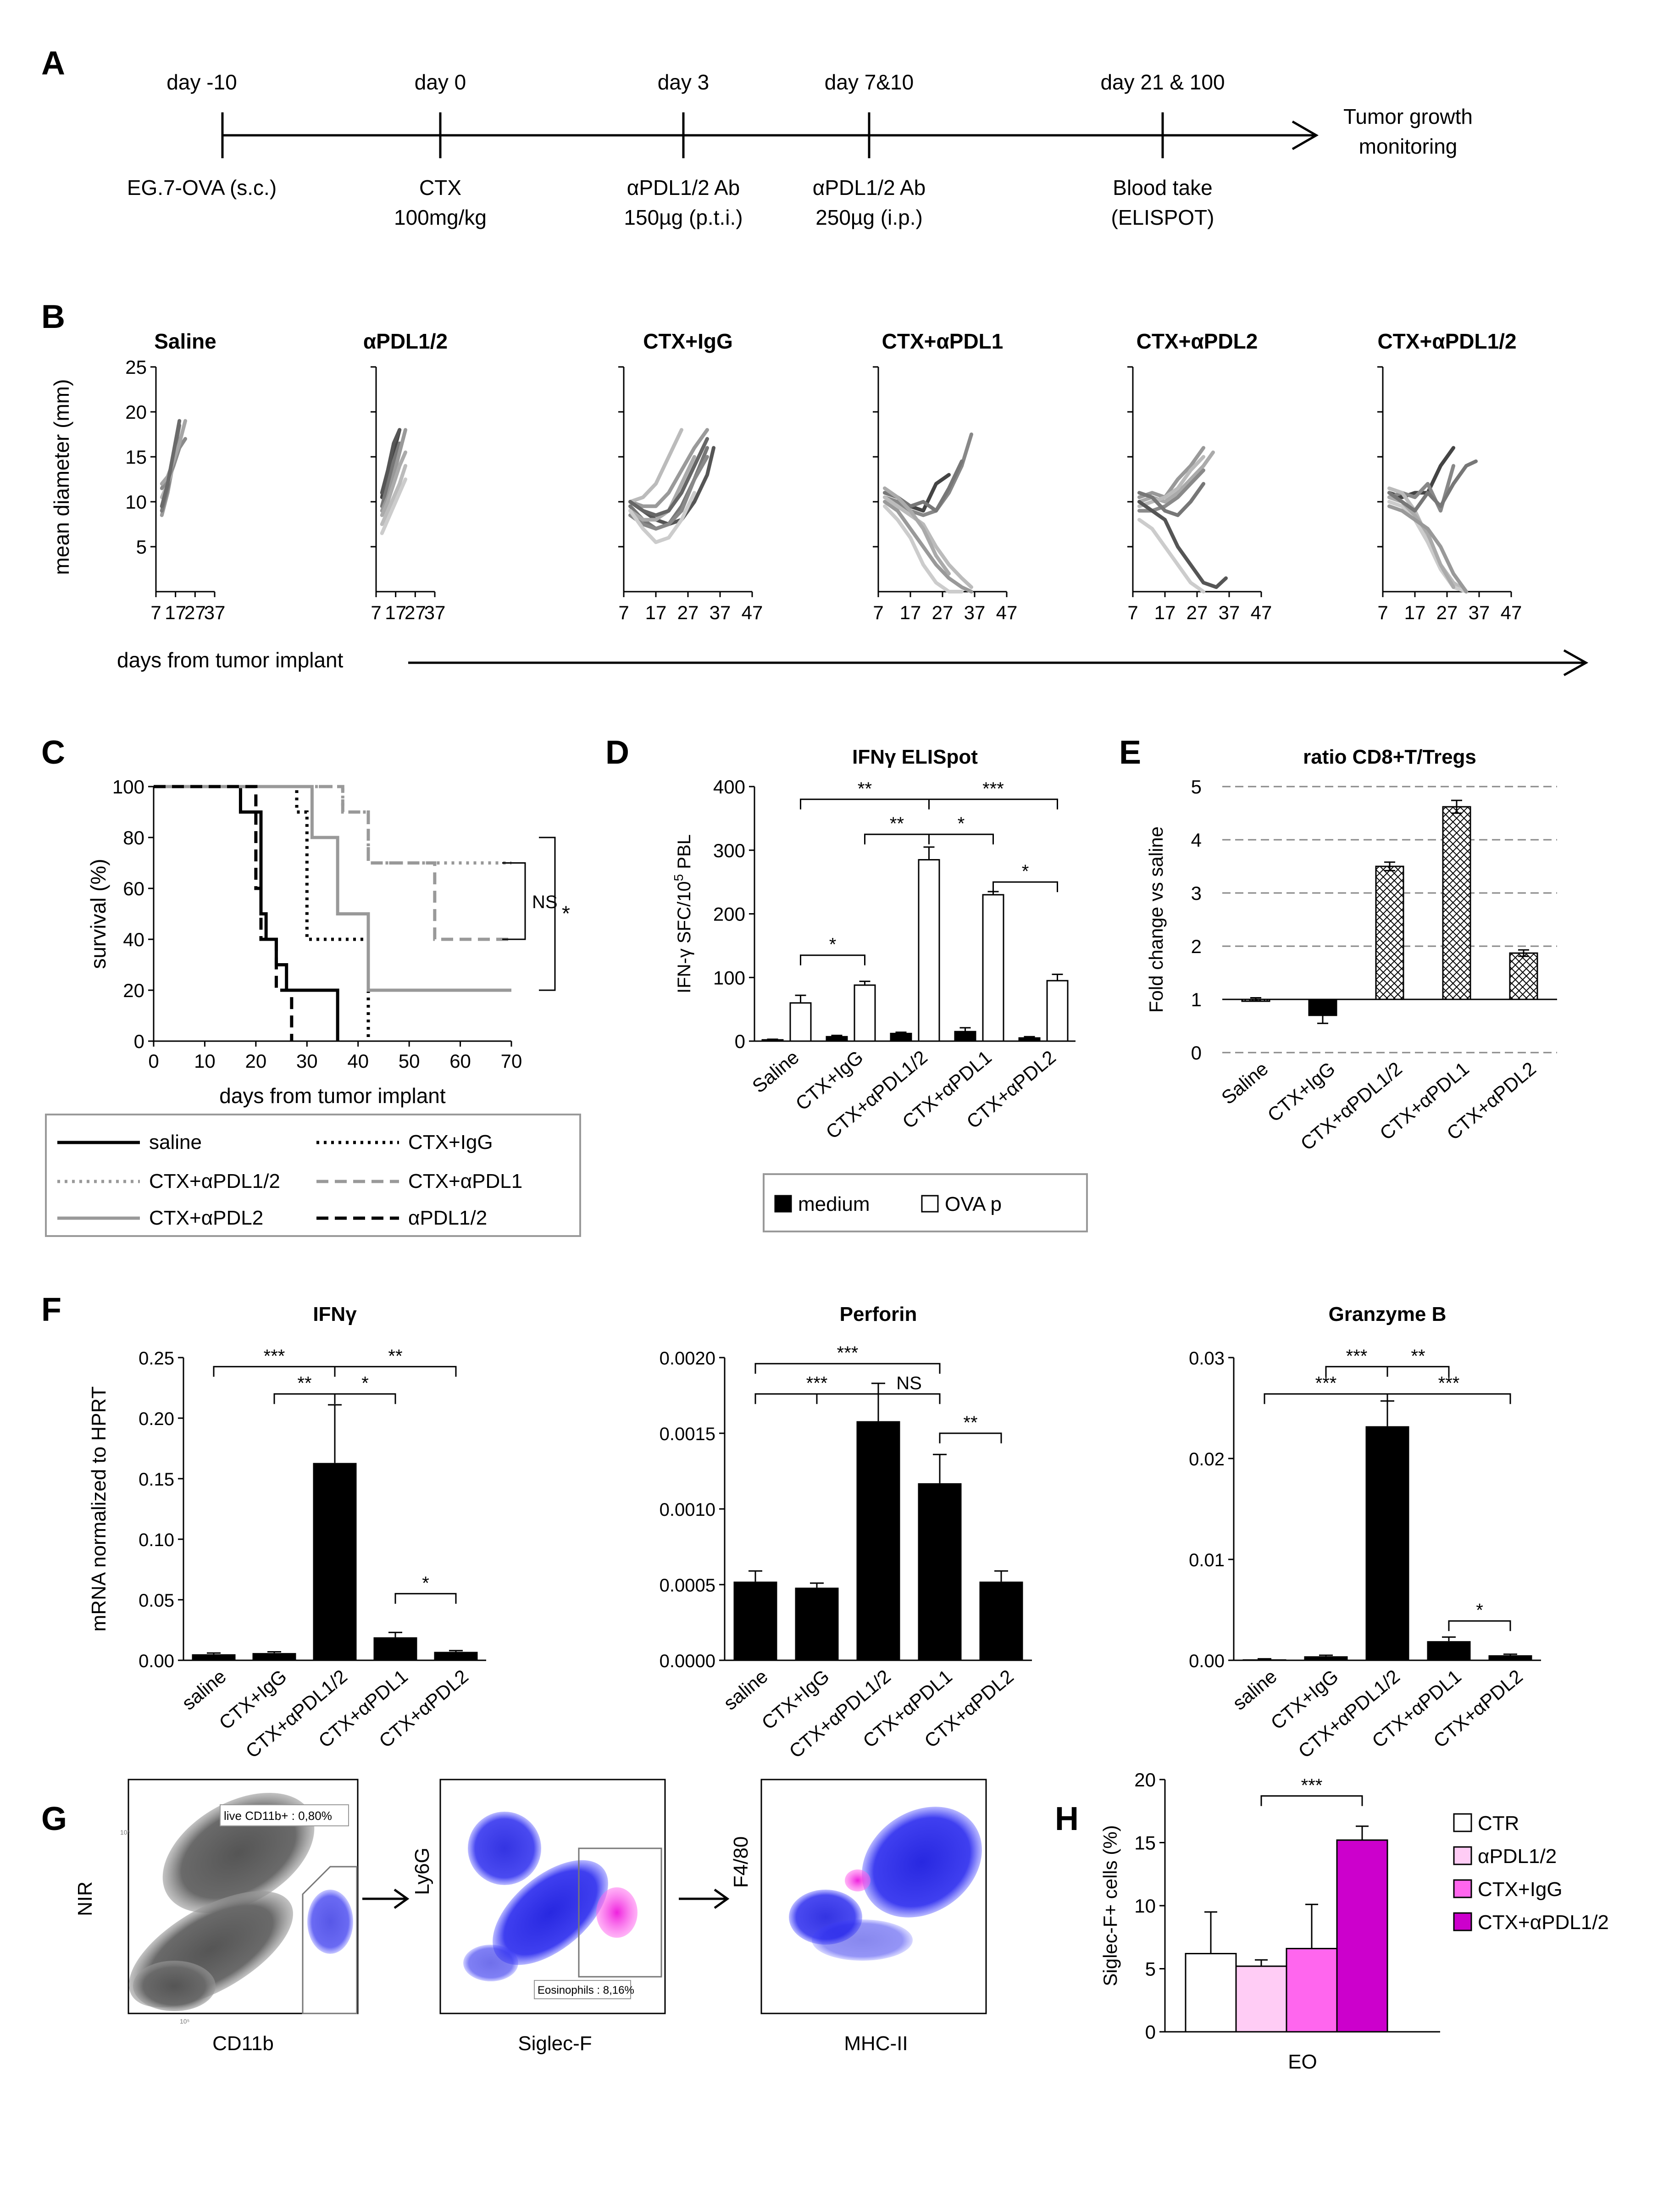 The image size is (1680, 2207). What do you see at coordinates (943, 341) in the screenshot?
I see `facet-title: CTX+αPDL1` at bounding box center [943, 341].